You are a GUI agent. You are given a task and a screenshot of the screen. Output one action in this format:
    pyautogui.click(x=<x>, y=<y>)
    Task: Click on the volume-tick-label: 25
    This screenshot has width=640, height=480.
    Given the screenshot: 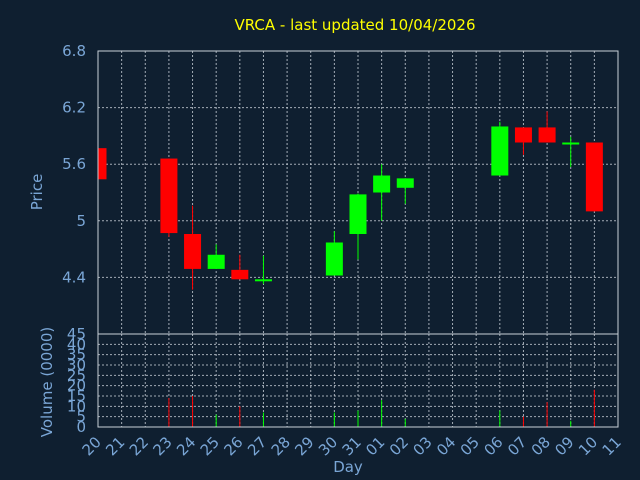 What is the action you would take?
    pyautogui.click(x=76, y=375)
    